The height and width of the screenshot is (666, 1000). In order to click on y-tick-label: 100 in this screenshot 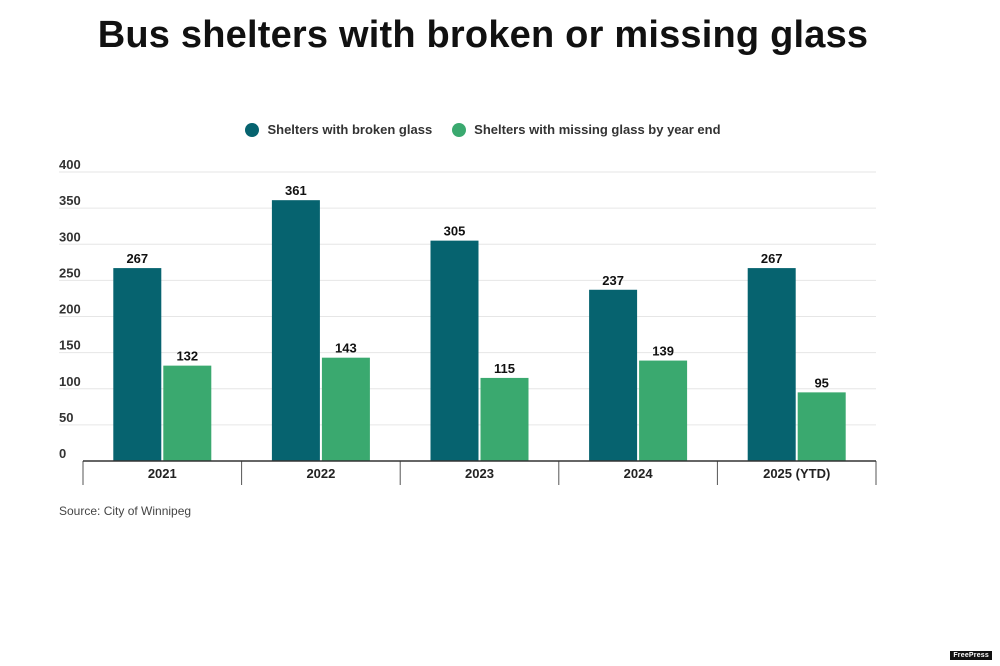, I will do `click(70, 381)`.